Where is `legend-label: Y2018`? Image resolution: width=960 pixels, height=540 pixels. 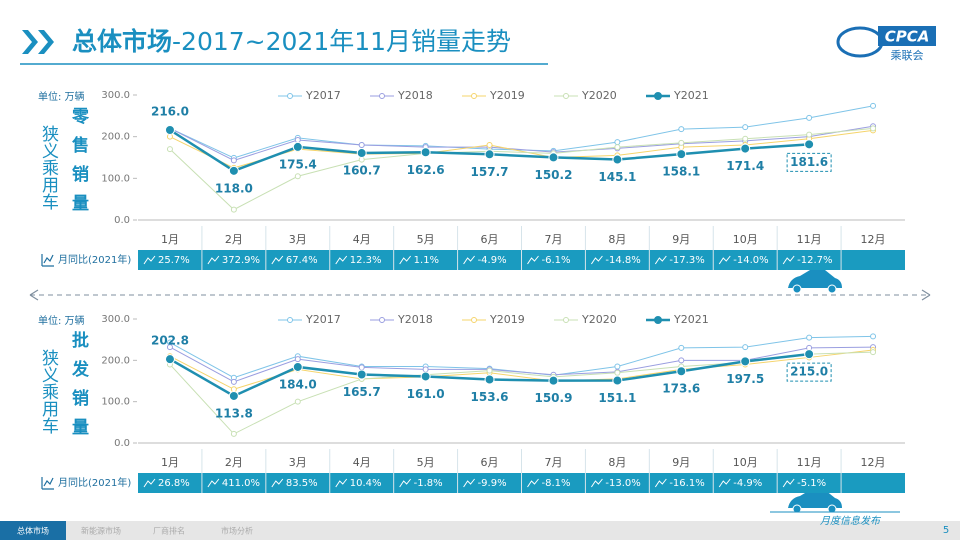 legend-label: Y2018 is located at coordinates (415, 95).